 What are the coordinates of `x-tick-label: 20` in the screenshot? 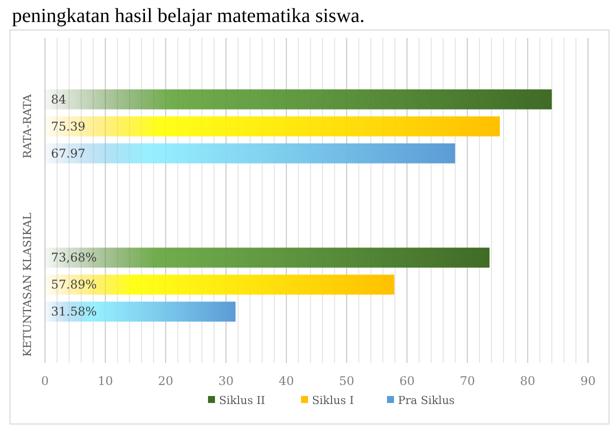 It's located at (166, 381).